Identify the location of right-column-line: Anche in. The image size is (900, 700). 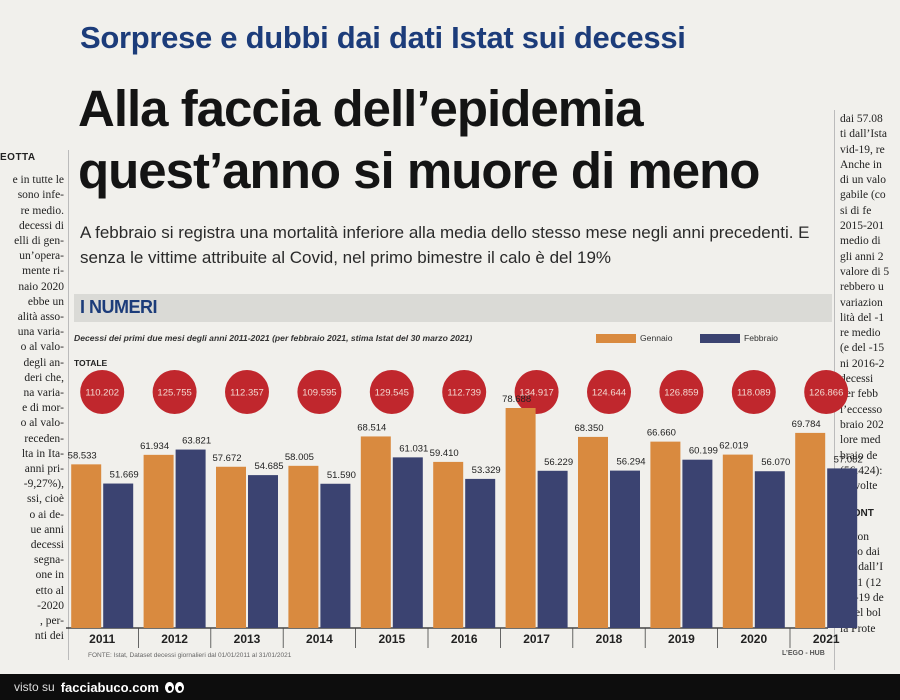
(861, 164).